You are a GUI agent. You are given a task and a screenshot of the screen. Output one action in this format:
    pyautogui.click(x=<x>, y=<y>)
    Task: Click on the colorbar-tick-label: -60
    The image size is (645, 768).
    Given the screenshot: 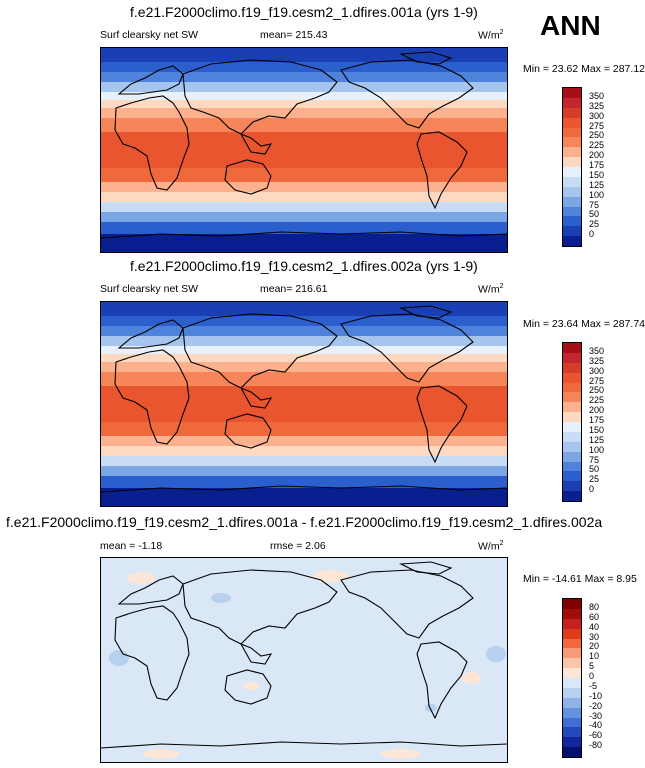 What is the action you would take?
    pyautogui.click(x=596, y=735)
    